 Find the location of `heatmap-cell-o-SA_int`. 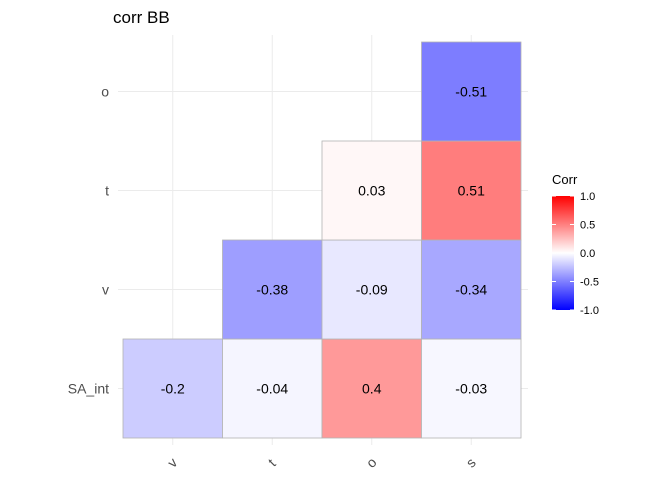

heatmap-cell-o-SA_int is located at coordinates (371, 388).